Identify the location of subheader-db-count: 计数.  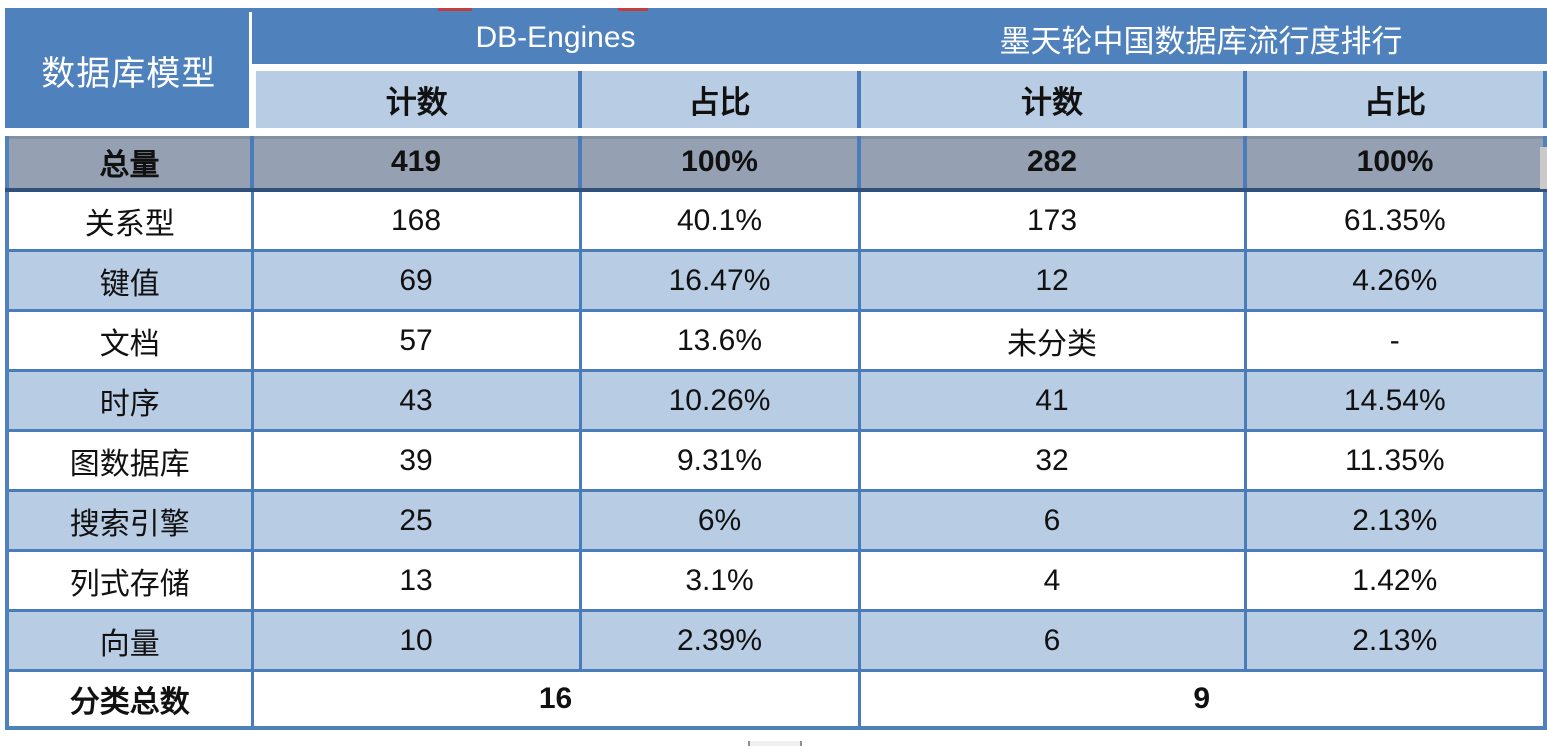
(414, 99).